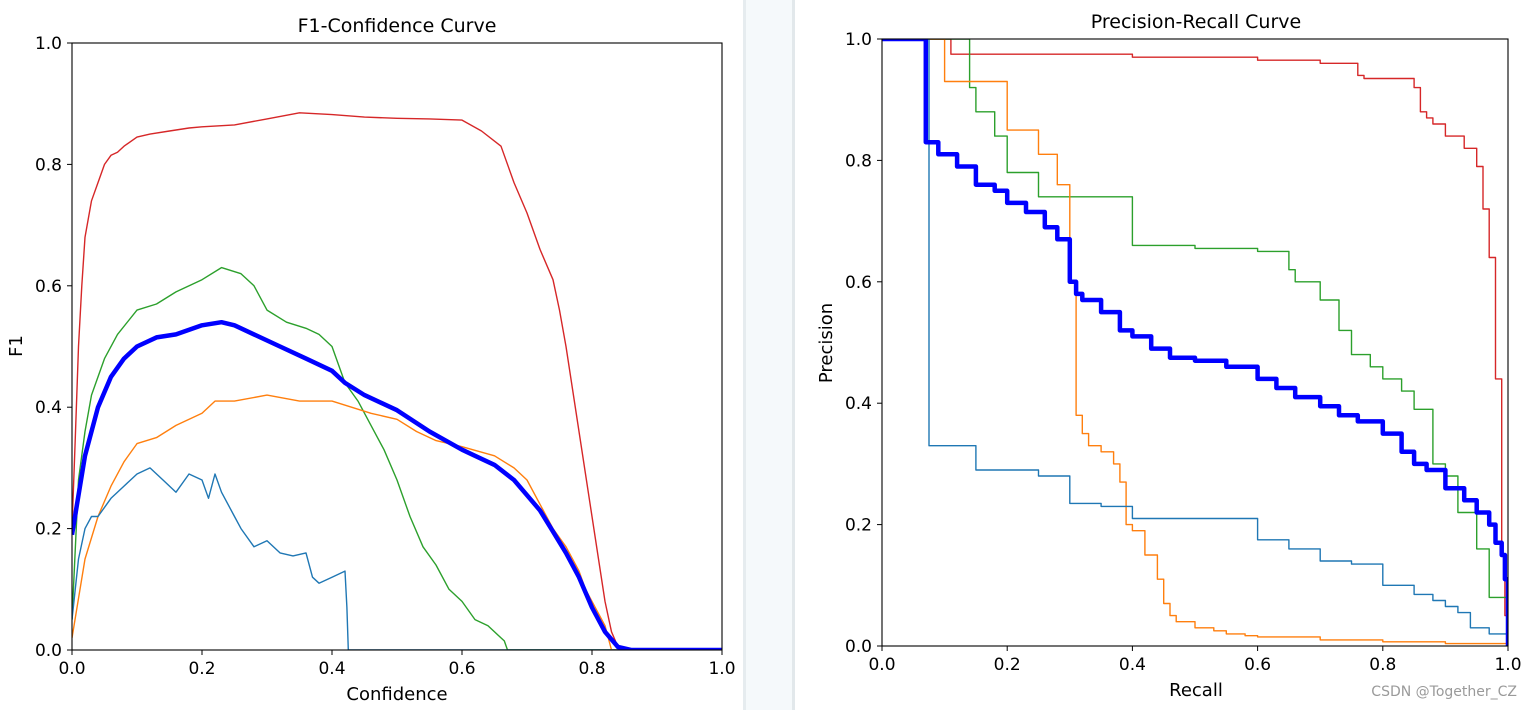 This screenshot has height=710, width=1531. Describe the element at coordinates (16, 346) in the screenshot. I see `y-axis-label: F1` at that location.